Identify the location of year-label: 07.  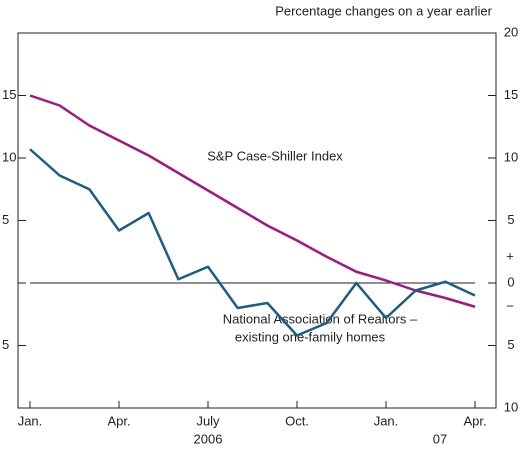
(440, 438).